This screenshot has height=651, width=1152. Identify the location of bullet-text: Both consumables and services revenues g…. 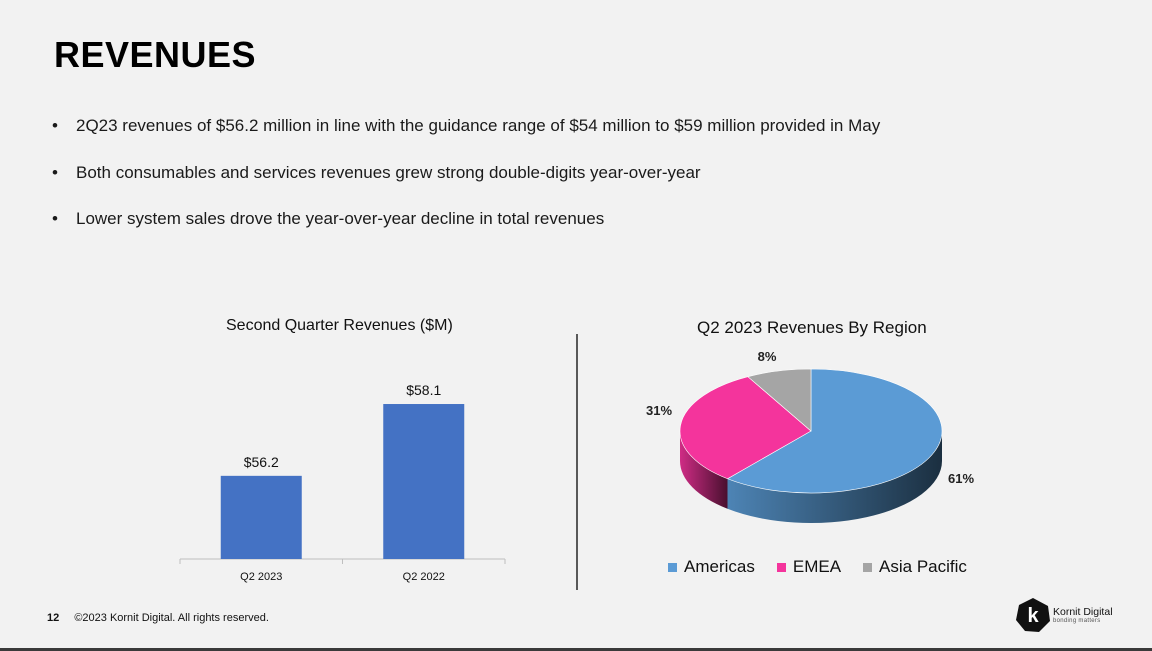
(388, 172).